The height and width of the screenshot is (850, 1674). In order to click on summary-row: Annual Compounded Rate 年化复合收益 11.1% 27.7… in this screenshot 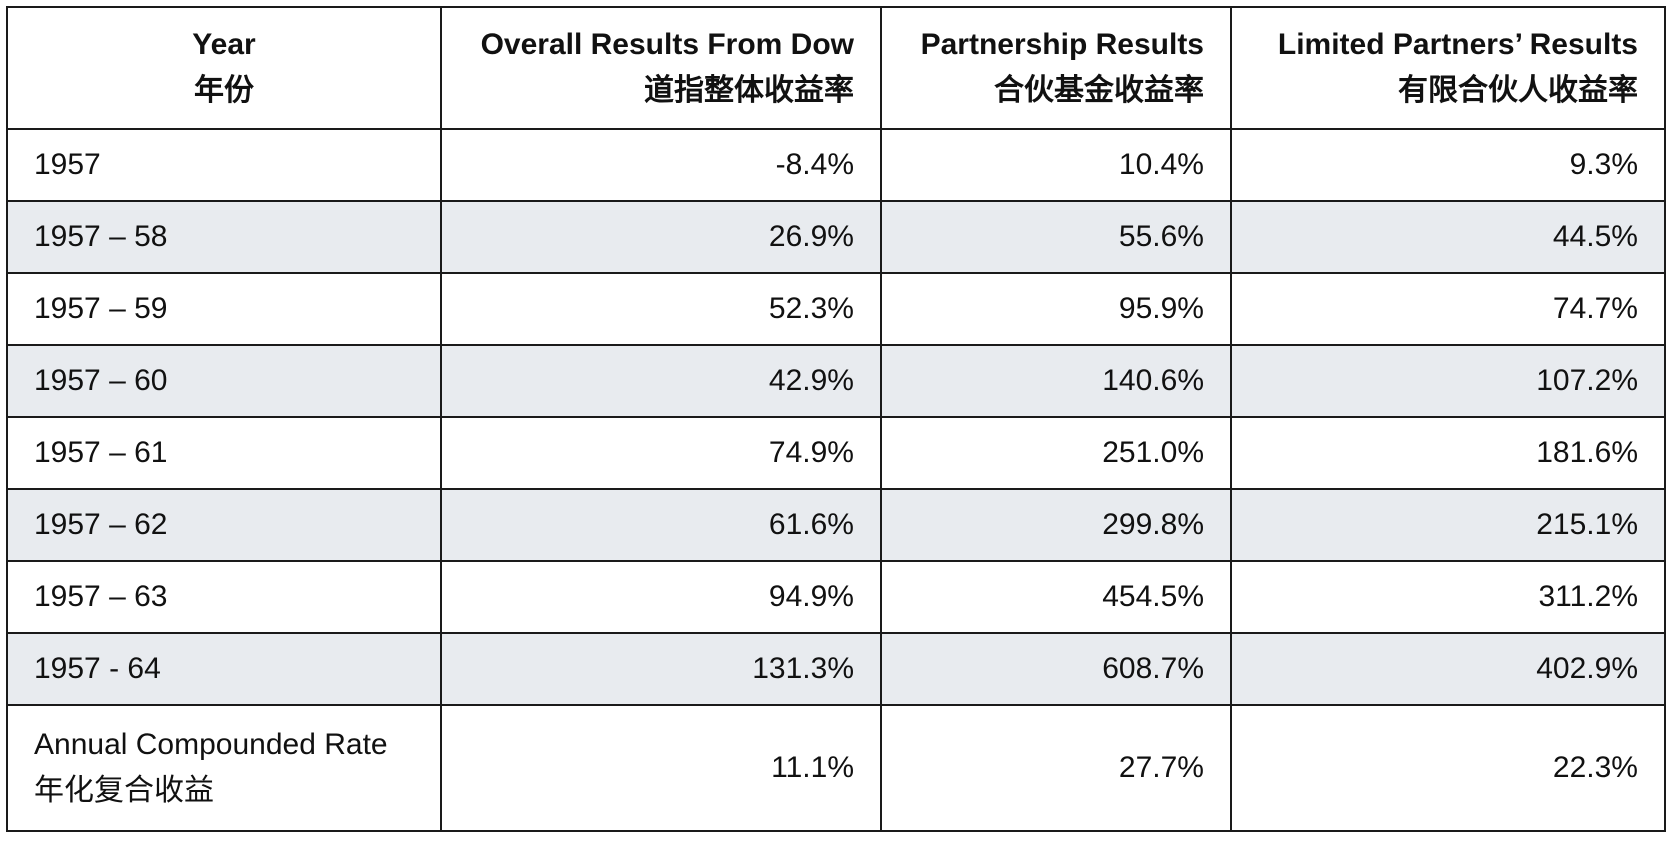, I will do `click(836, 768)`.